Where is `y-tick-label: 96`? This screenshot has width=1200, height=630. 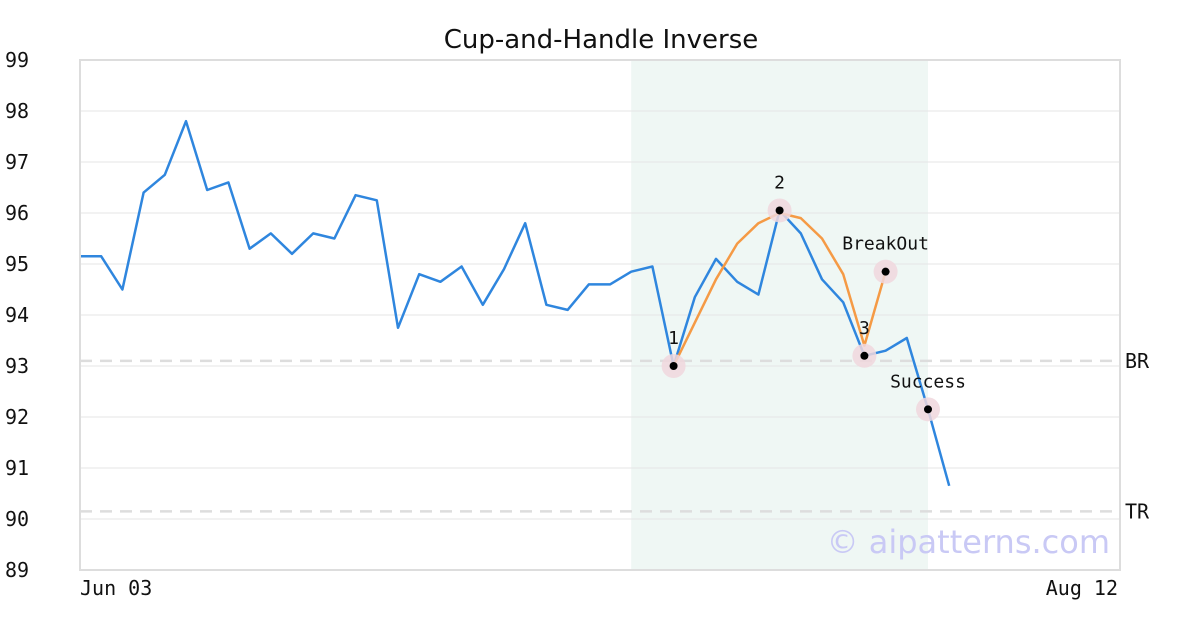 y-tick-label: 96 is located at coordinates (17, 213).